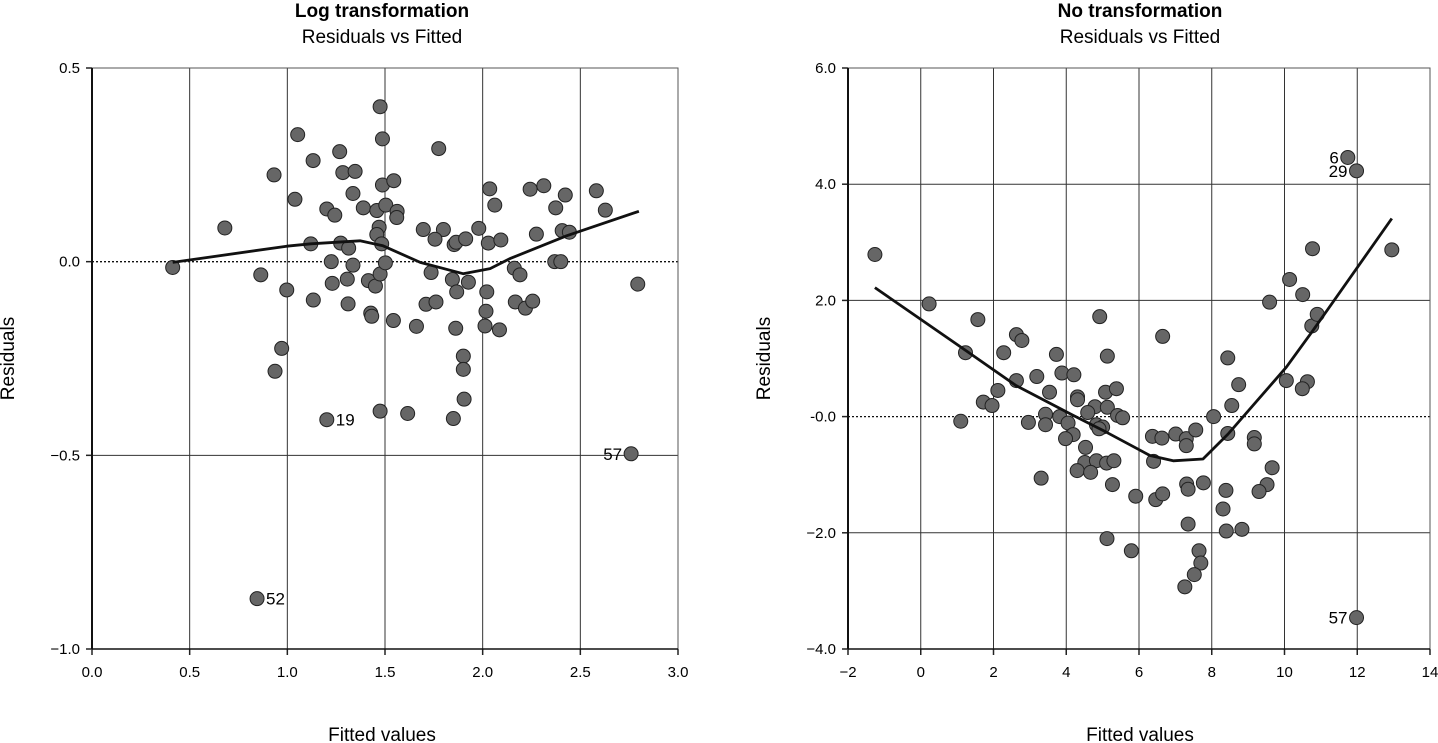 The height and width of the screenshot is (743, 1438). I want to click on point-label: 57, so click(612, 454).